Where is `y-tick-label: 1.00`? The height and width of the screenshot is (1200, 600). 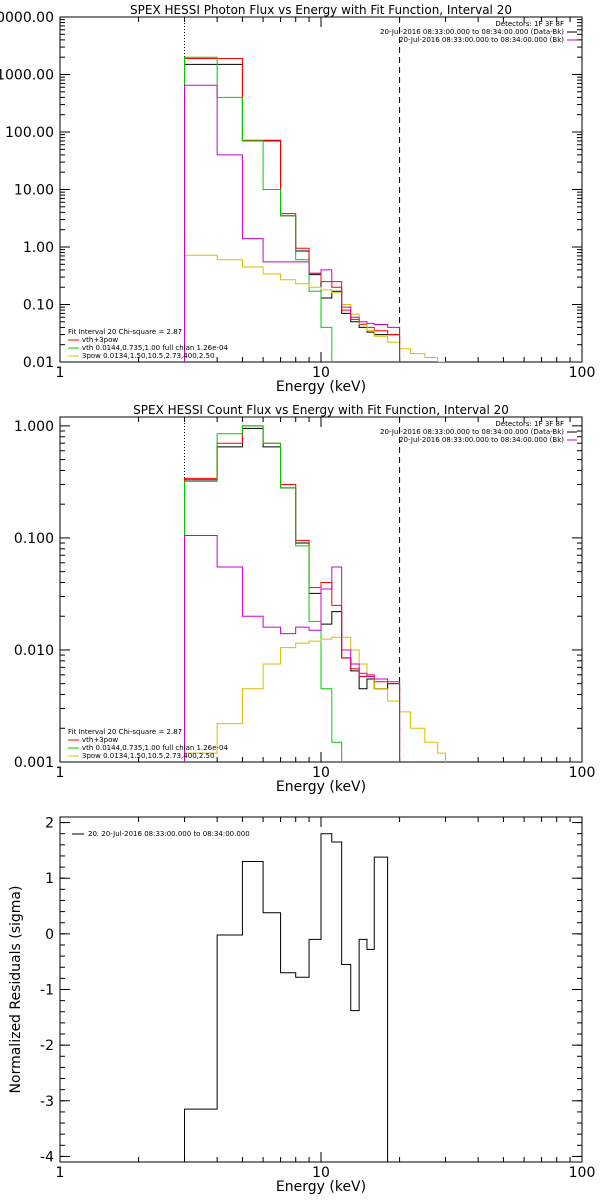 y-tick-label: 1.00 is located at coordinates (38, 248).